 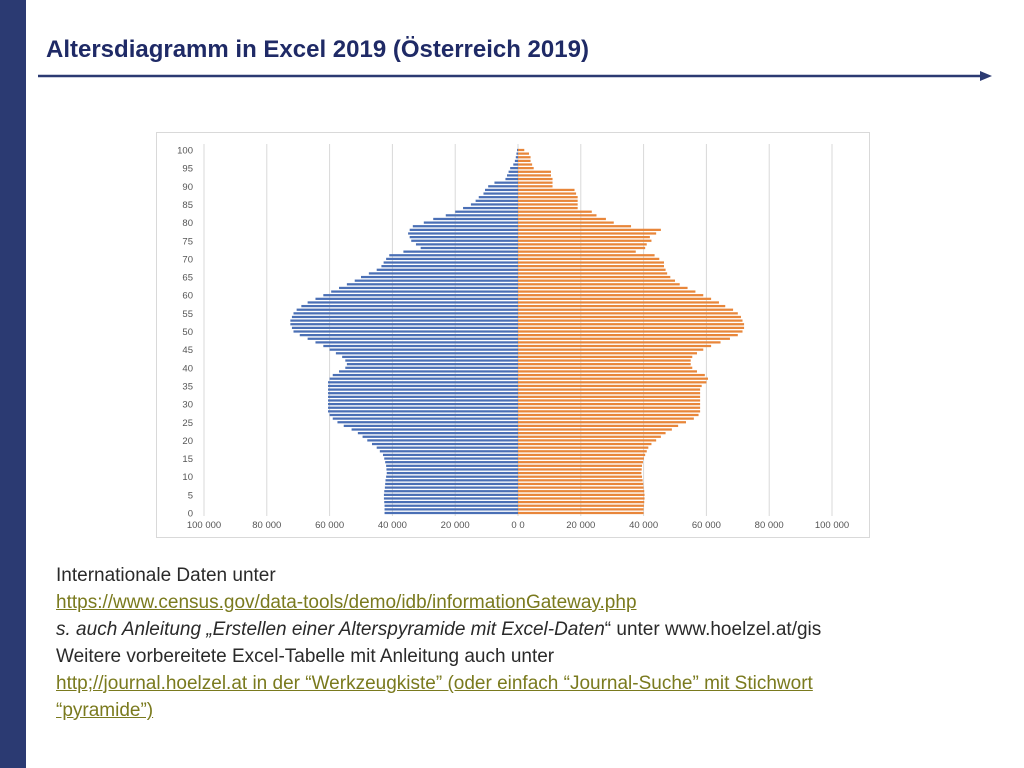 What do you see at coordinates (187, 459) in the screenshot?
I see `y-tick-label: 15` at bounding box center [187, 459].